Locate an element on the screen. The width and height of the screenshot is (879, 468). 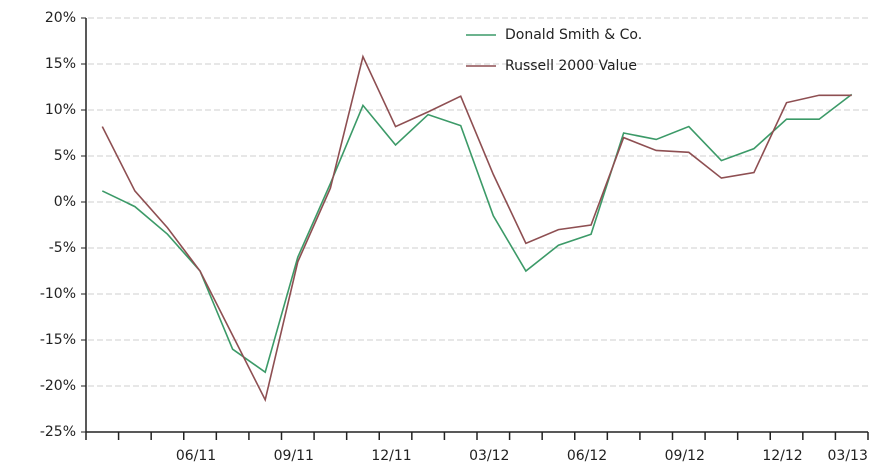
x-tick-label: 12/11 is located at coordinates (391, 456).